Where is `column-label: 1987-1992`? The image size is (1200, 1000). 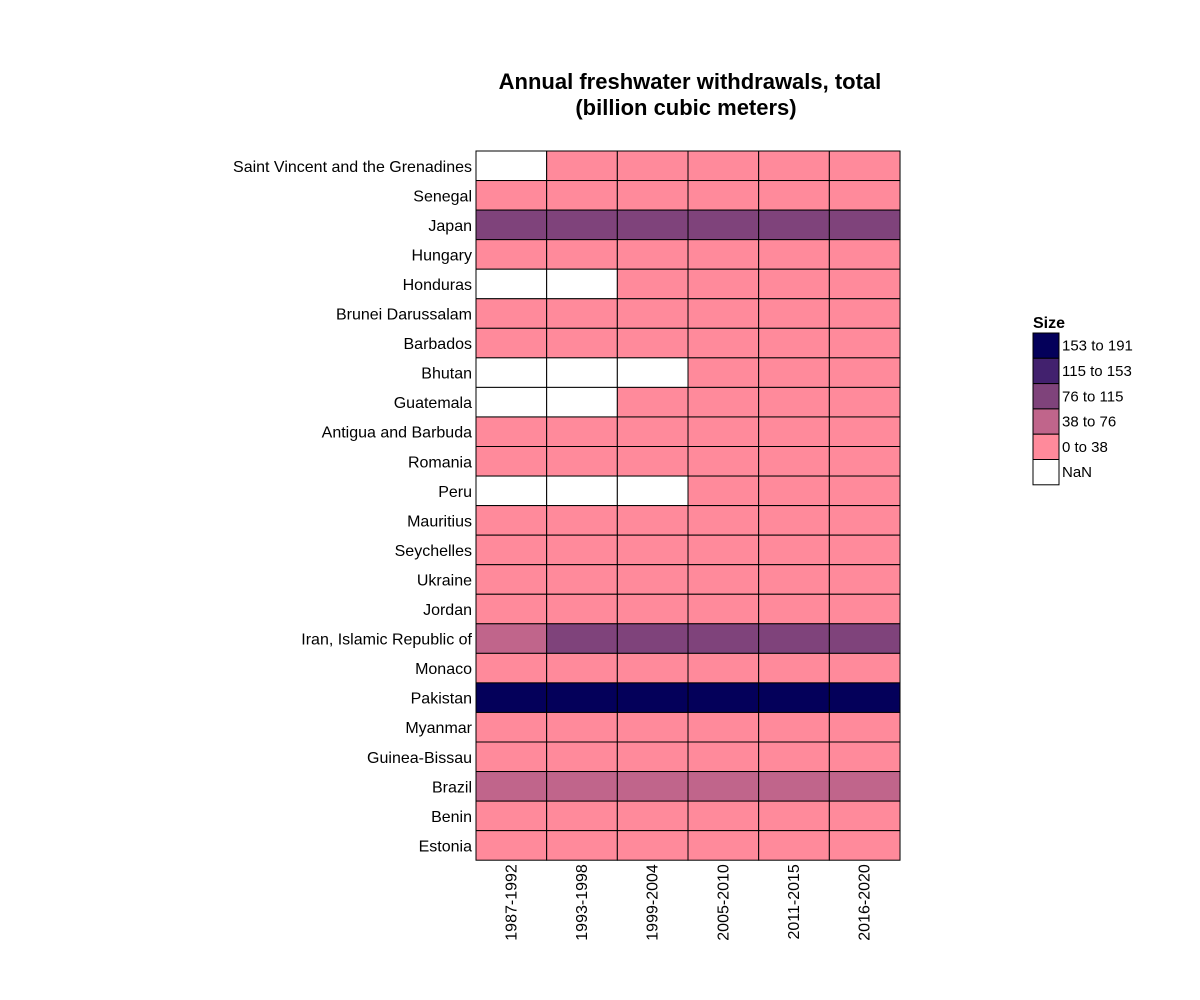
column-label: 1987-1992 is located at coordinates (511, 902).